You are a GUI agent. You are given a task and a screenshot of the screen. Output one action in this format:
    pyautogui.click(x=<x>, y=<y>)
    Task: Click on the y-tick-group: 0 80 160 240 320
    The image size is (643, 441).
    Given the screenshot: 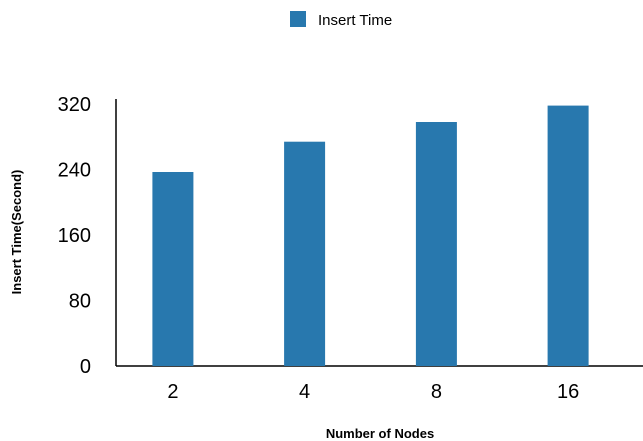 What is the action you would take?
    pyautogui.click(x=74, y=236)
    